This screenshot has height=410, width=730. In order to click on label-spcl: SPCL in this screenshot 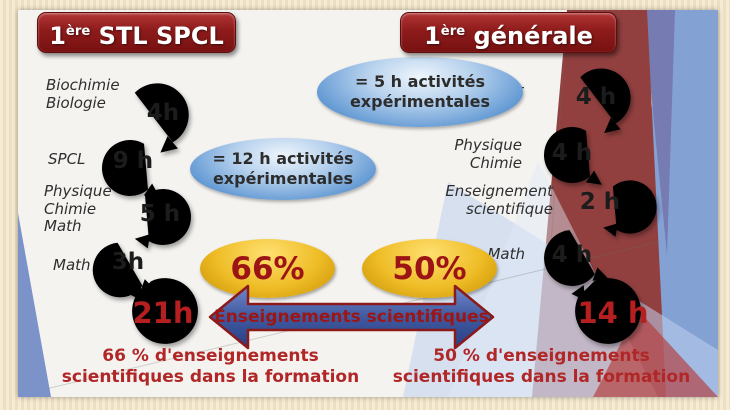, I will do `click(67, 159)`.